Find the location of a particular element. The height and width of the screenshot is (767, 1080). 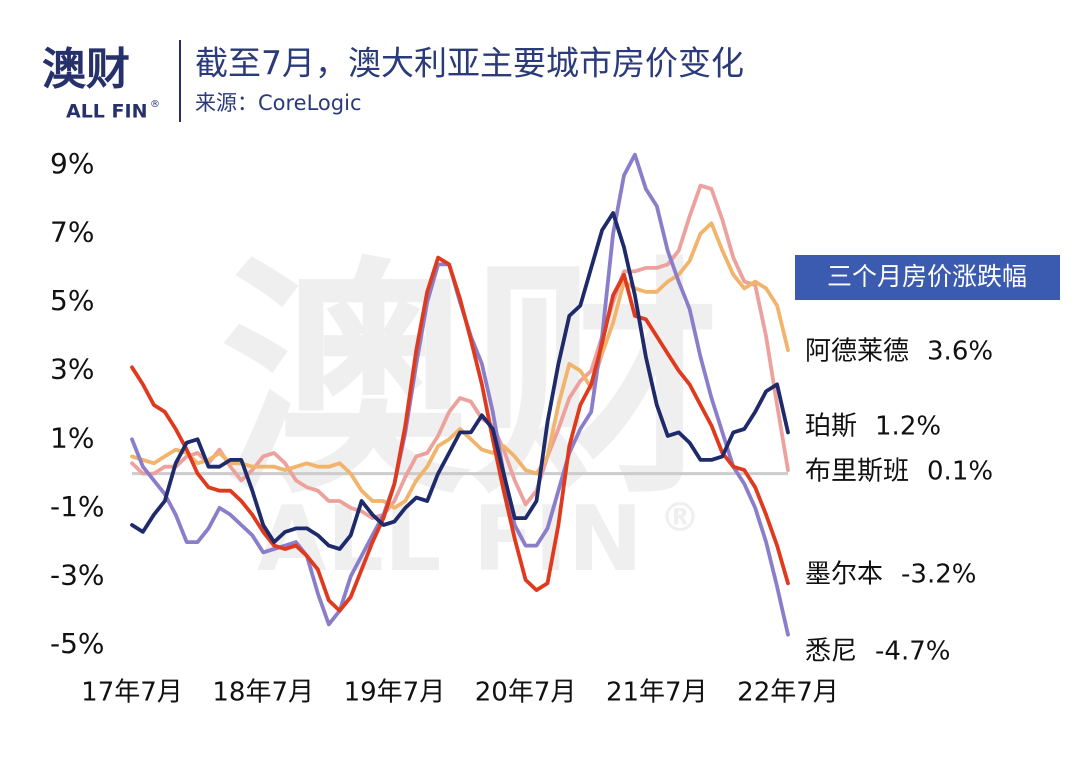

chart-subtitle: 来源：CoreLogic is located at coordinates (278, 103).